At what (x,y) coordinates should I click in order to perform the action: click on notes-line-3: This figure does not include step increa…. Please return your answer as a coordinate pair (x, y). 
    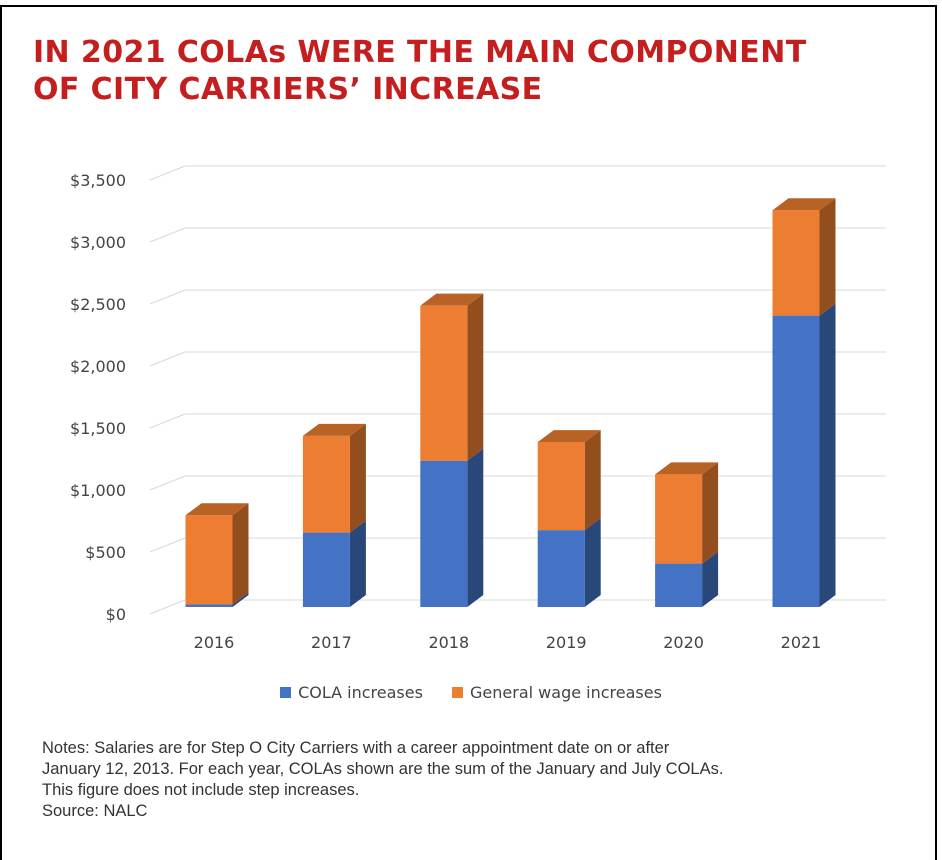
    Looking at the image, I should click on (201, 790).